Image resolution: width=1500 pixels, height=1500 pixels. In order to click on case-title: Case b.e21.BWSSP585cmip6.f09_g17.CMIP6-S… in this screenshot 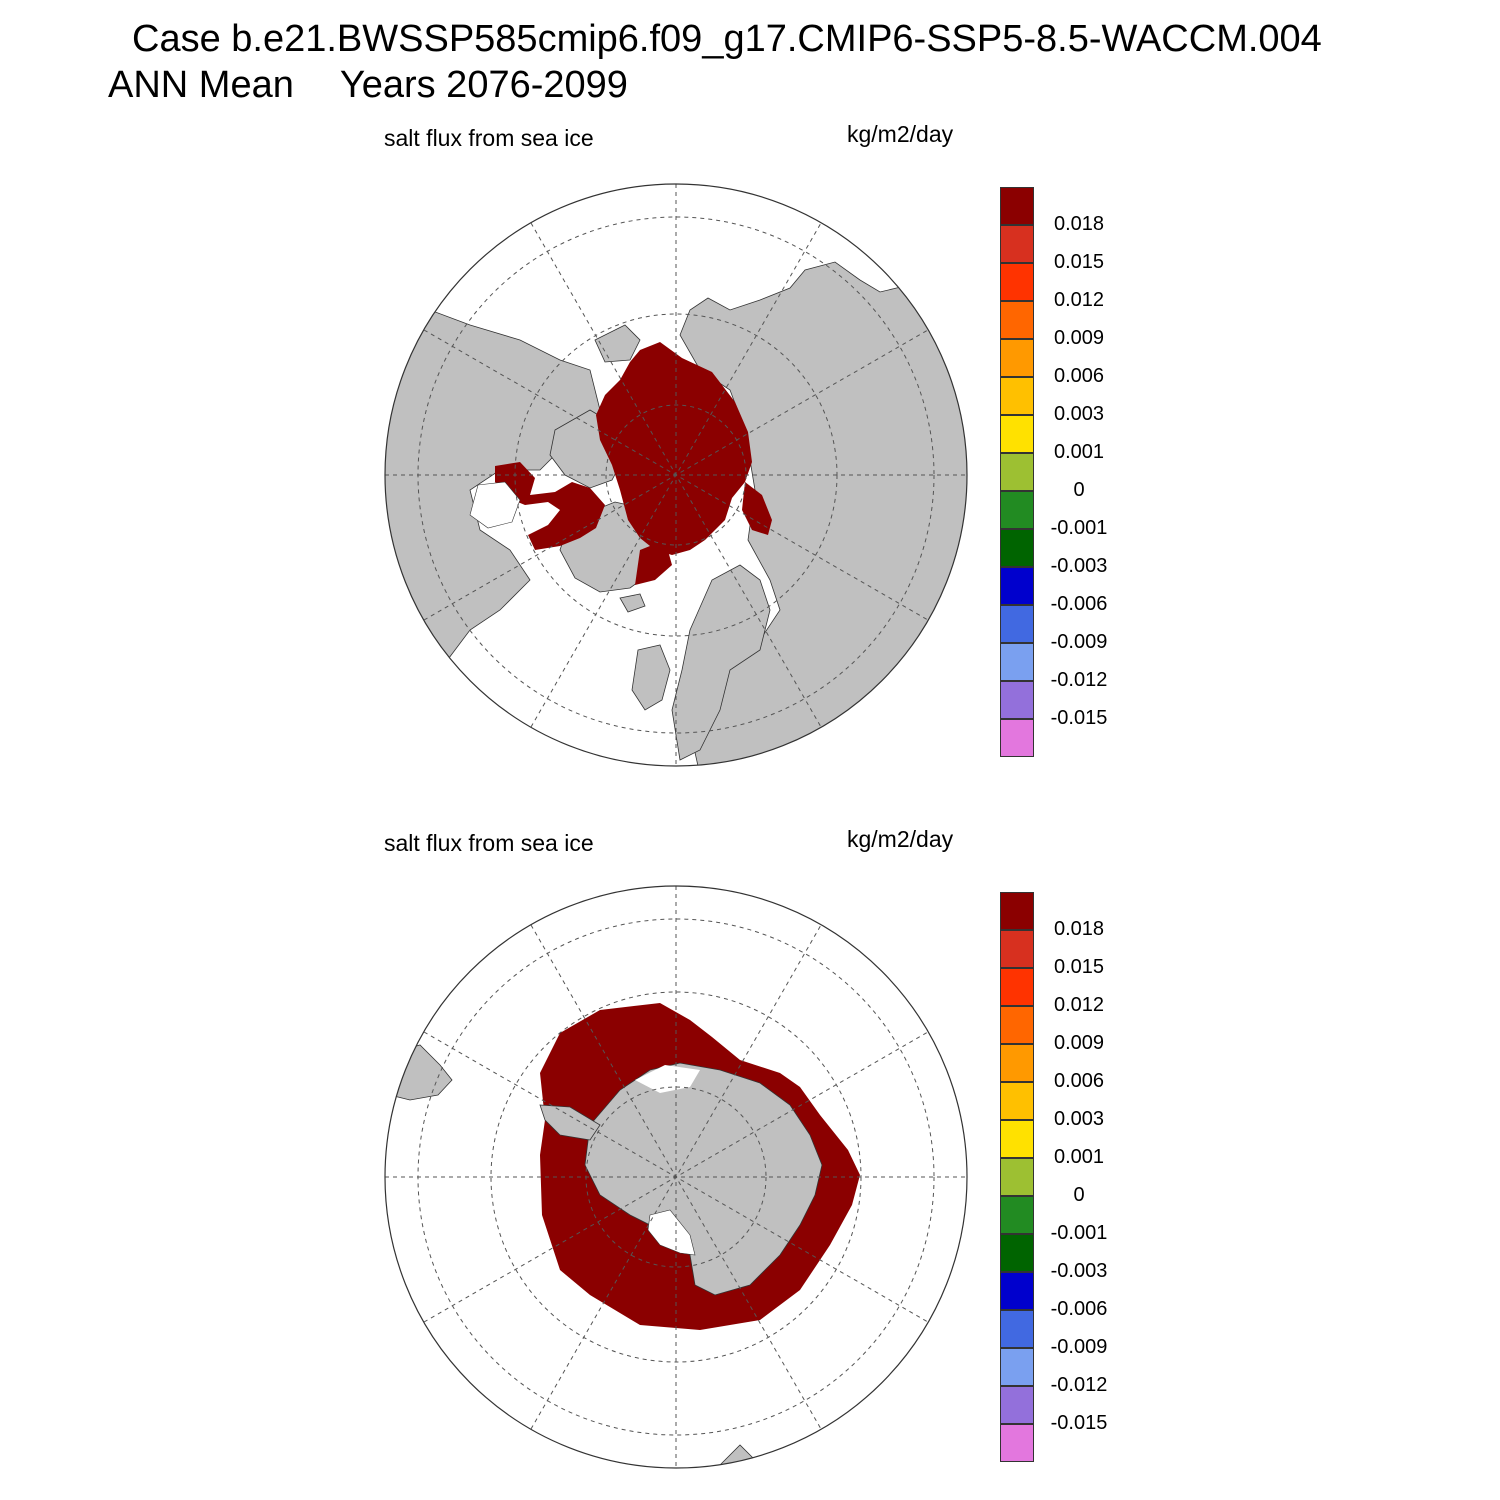, I will do `click(727, 39)`.